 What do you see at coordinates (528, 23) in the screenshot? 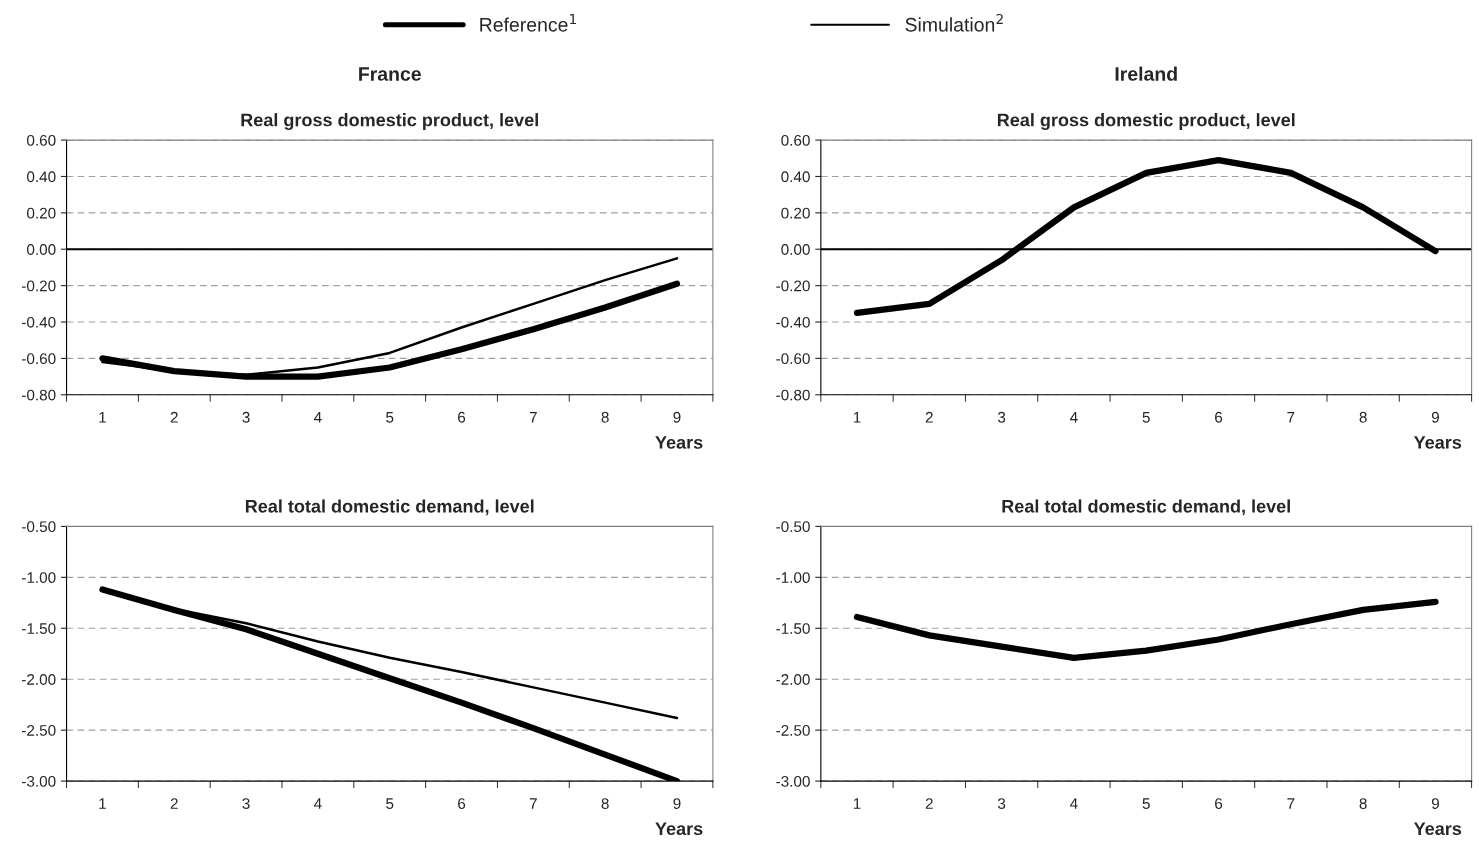
I see `legend-label: Reference$^{1}$` at bounding box center [528, 23].